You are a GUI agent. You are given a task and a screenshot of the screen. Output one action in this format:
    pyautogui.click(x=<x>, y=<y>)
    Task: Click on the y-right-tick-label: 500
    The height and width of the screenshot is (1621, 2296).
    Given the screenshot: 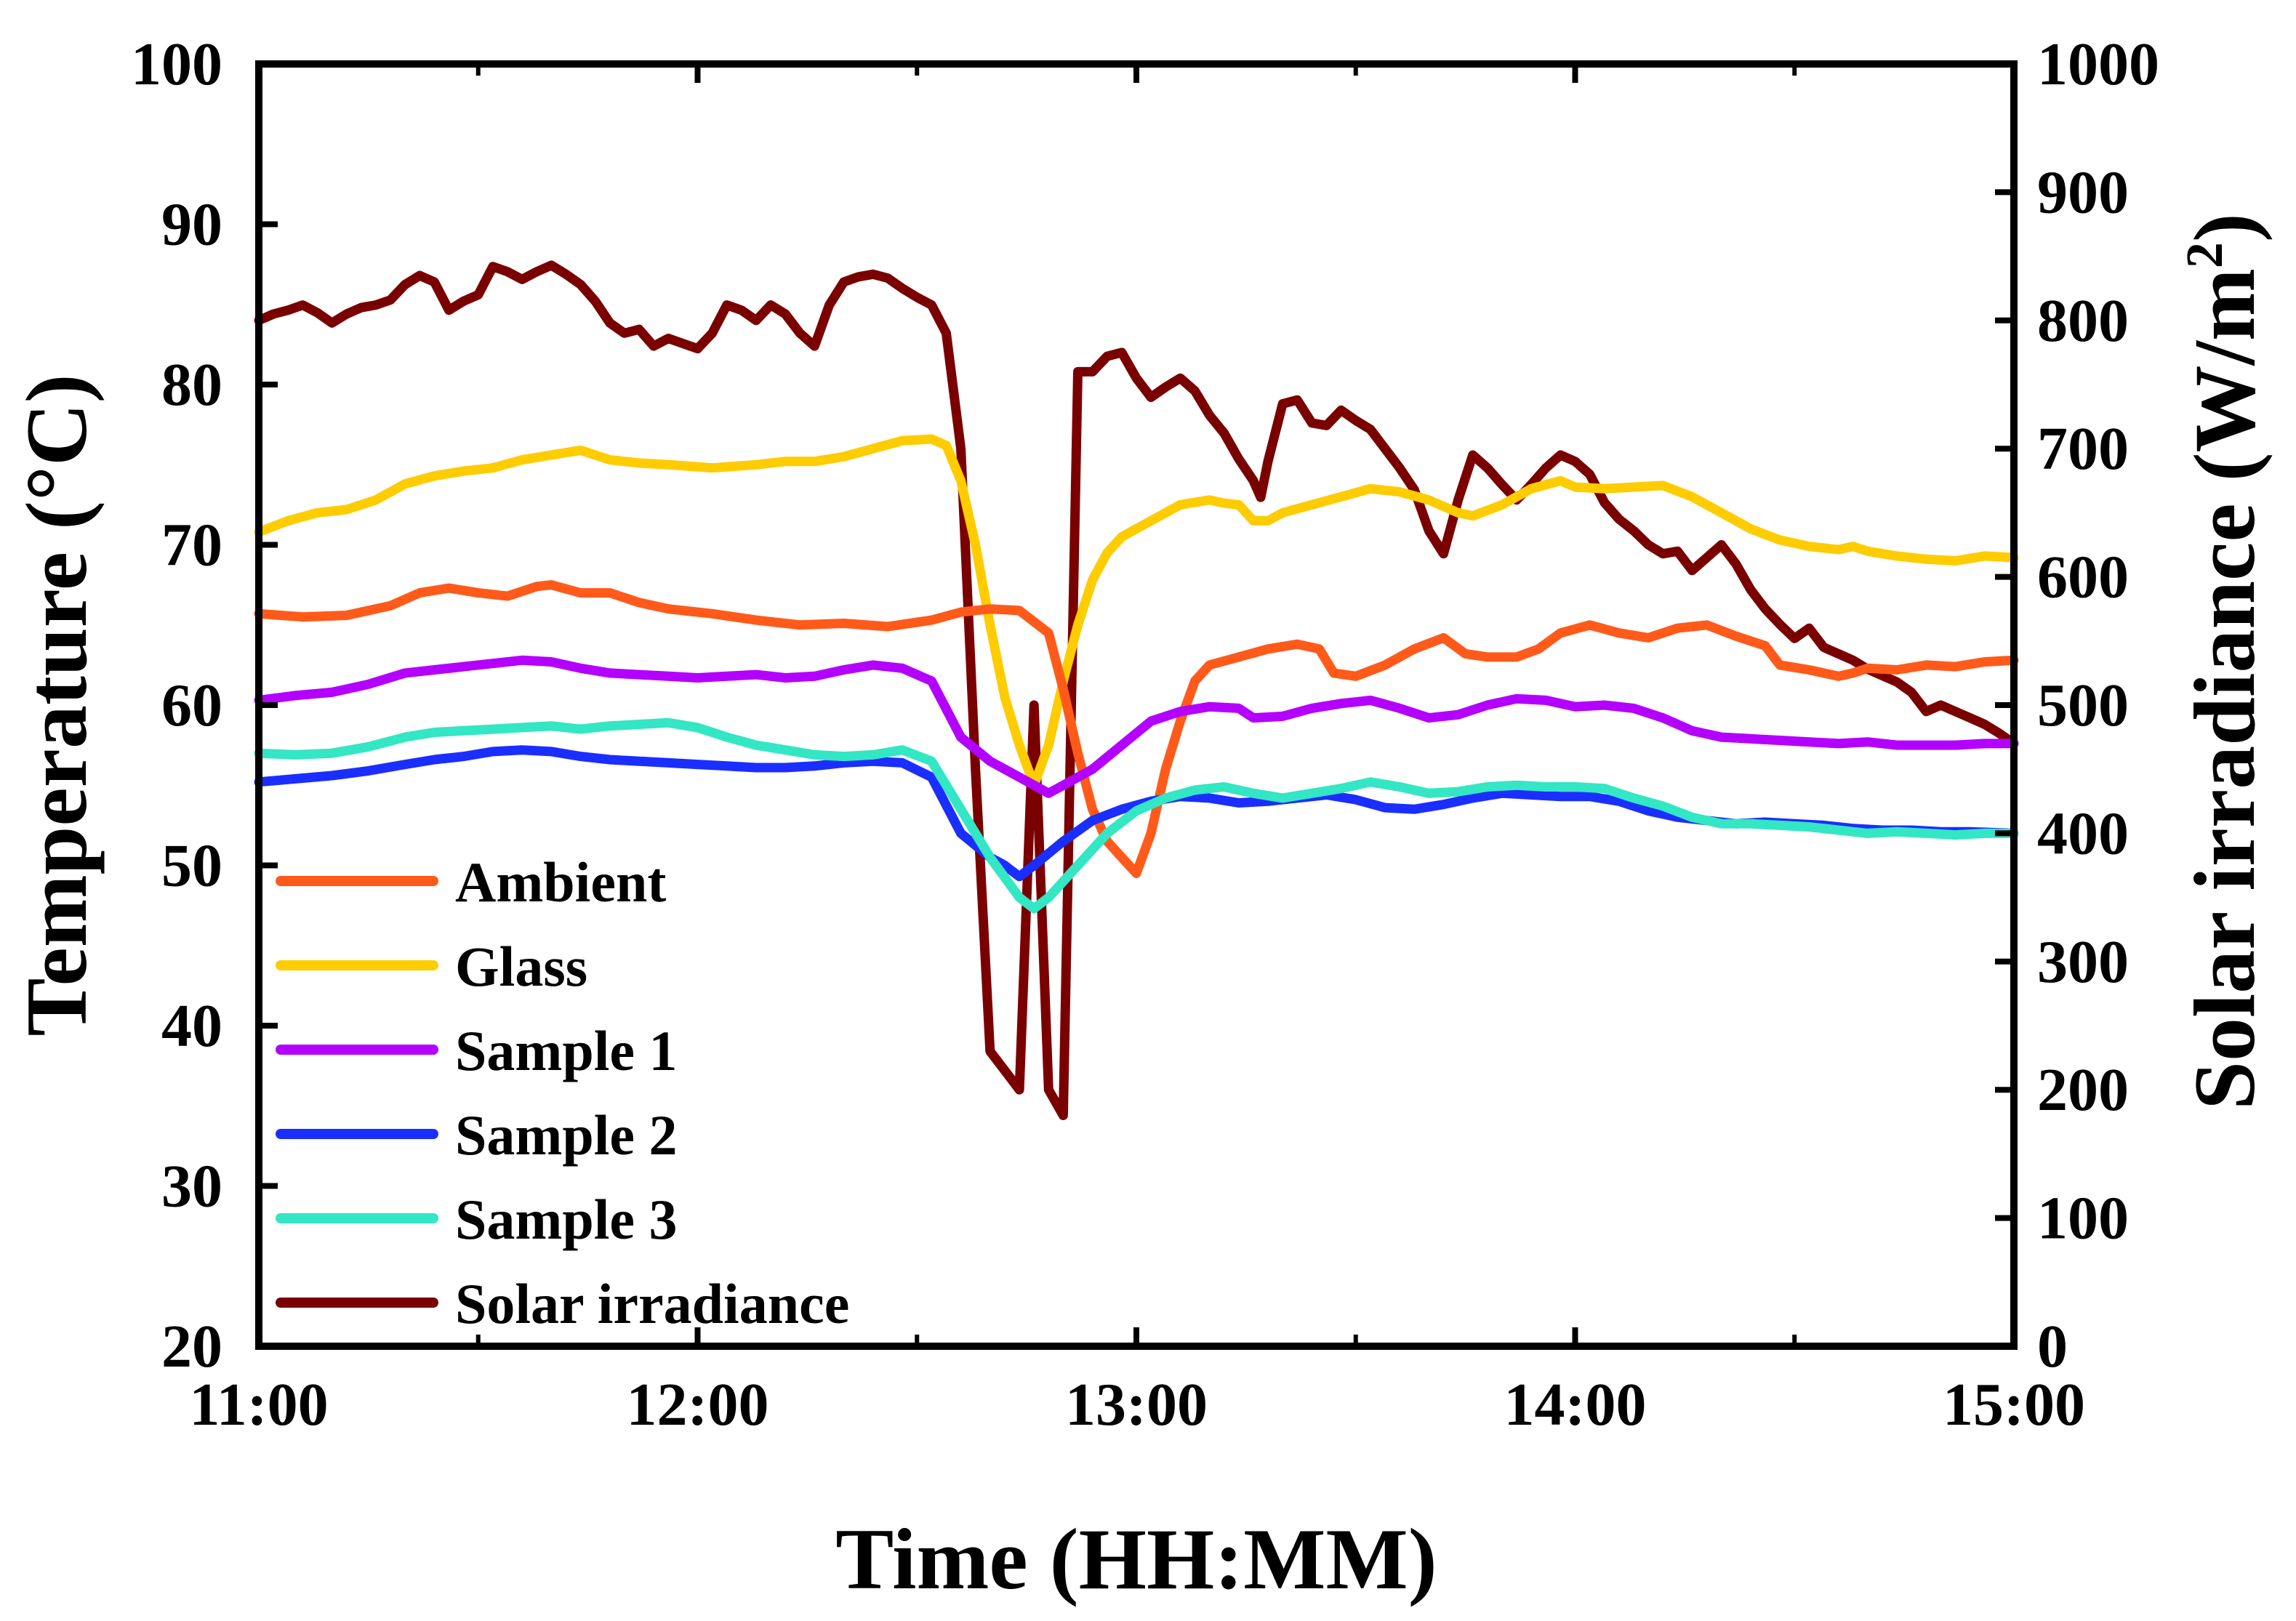 What is the action you would take?
    pyautogui.click(x=2083, y=705)
    